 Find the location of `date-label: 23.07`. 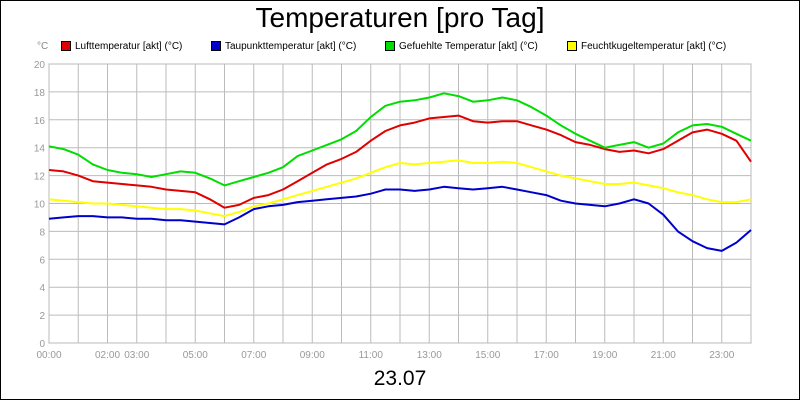

date-label: 23.07 is located at coordinates (400, 378).